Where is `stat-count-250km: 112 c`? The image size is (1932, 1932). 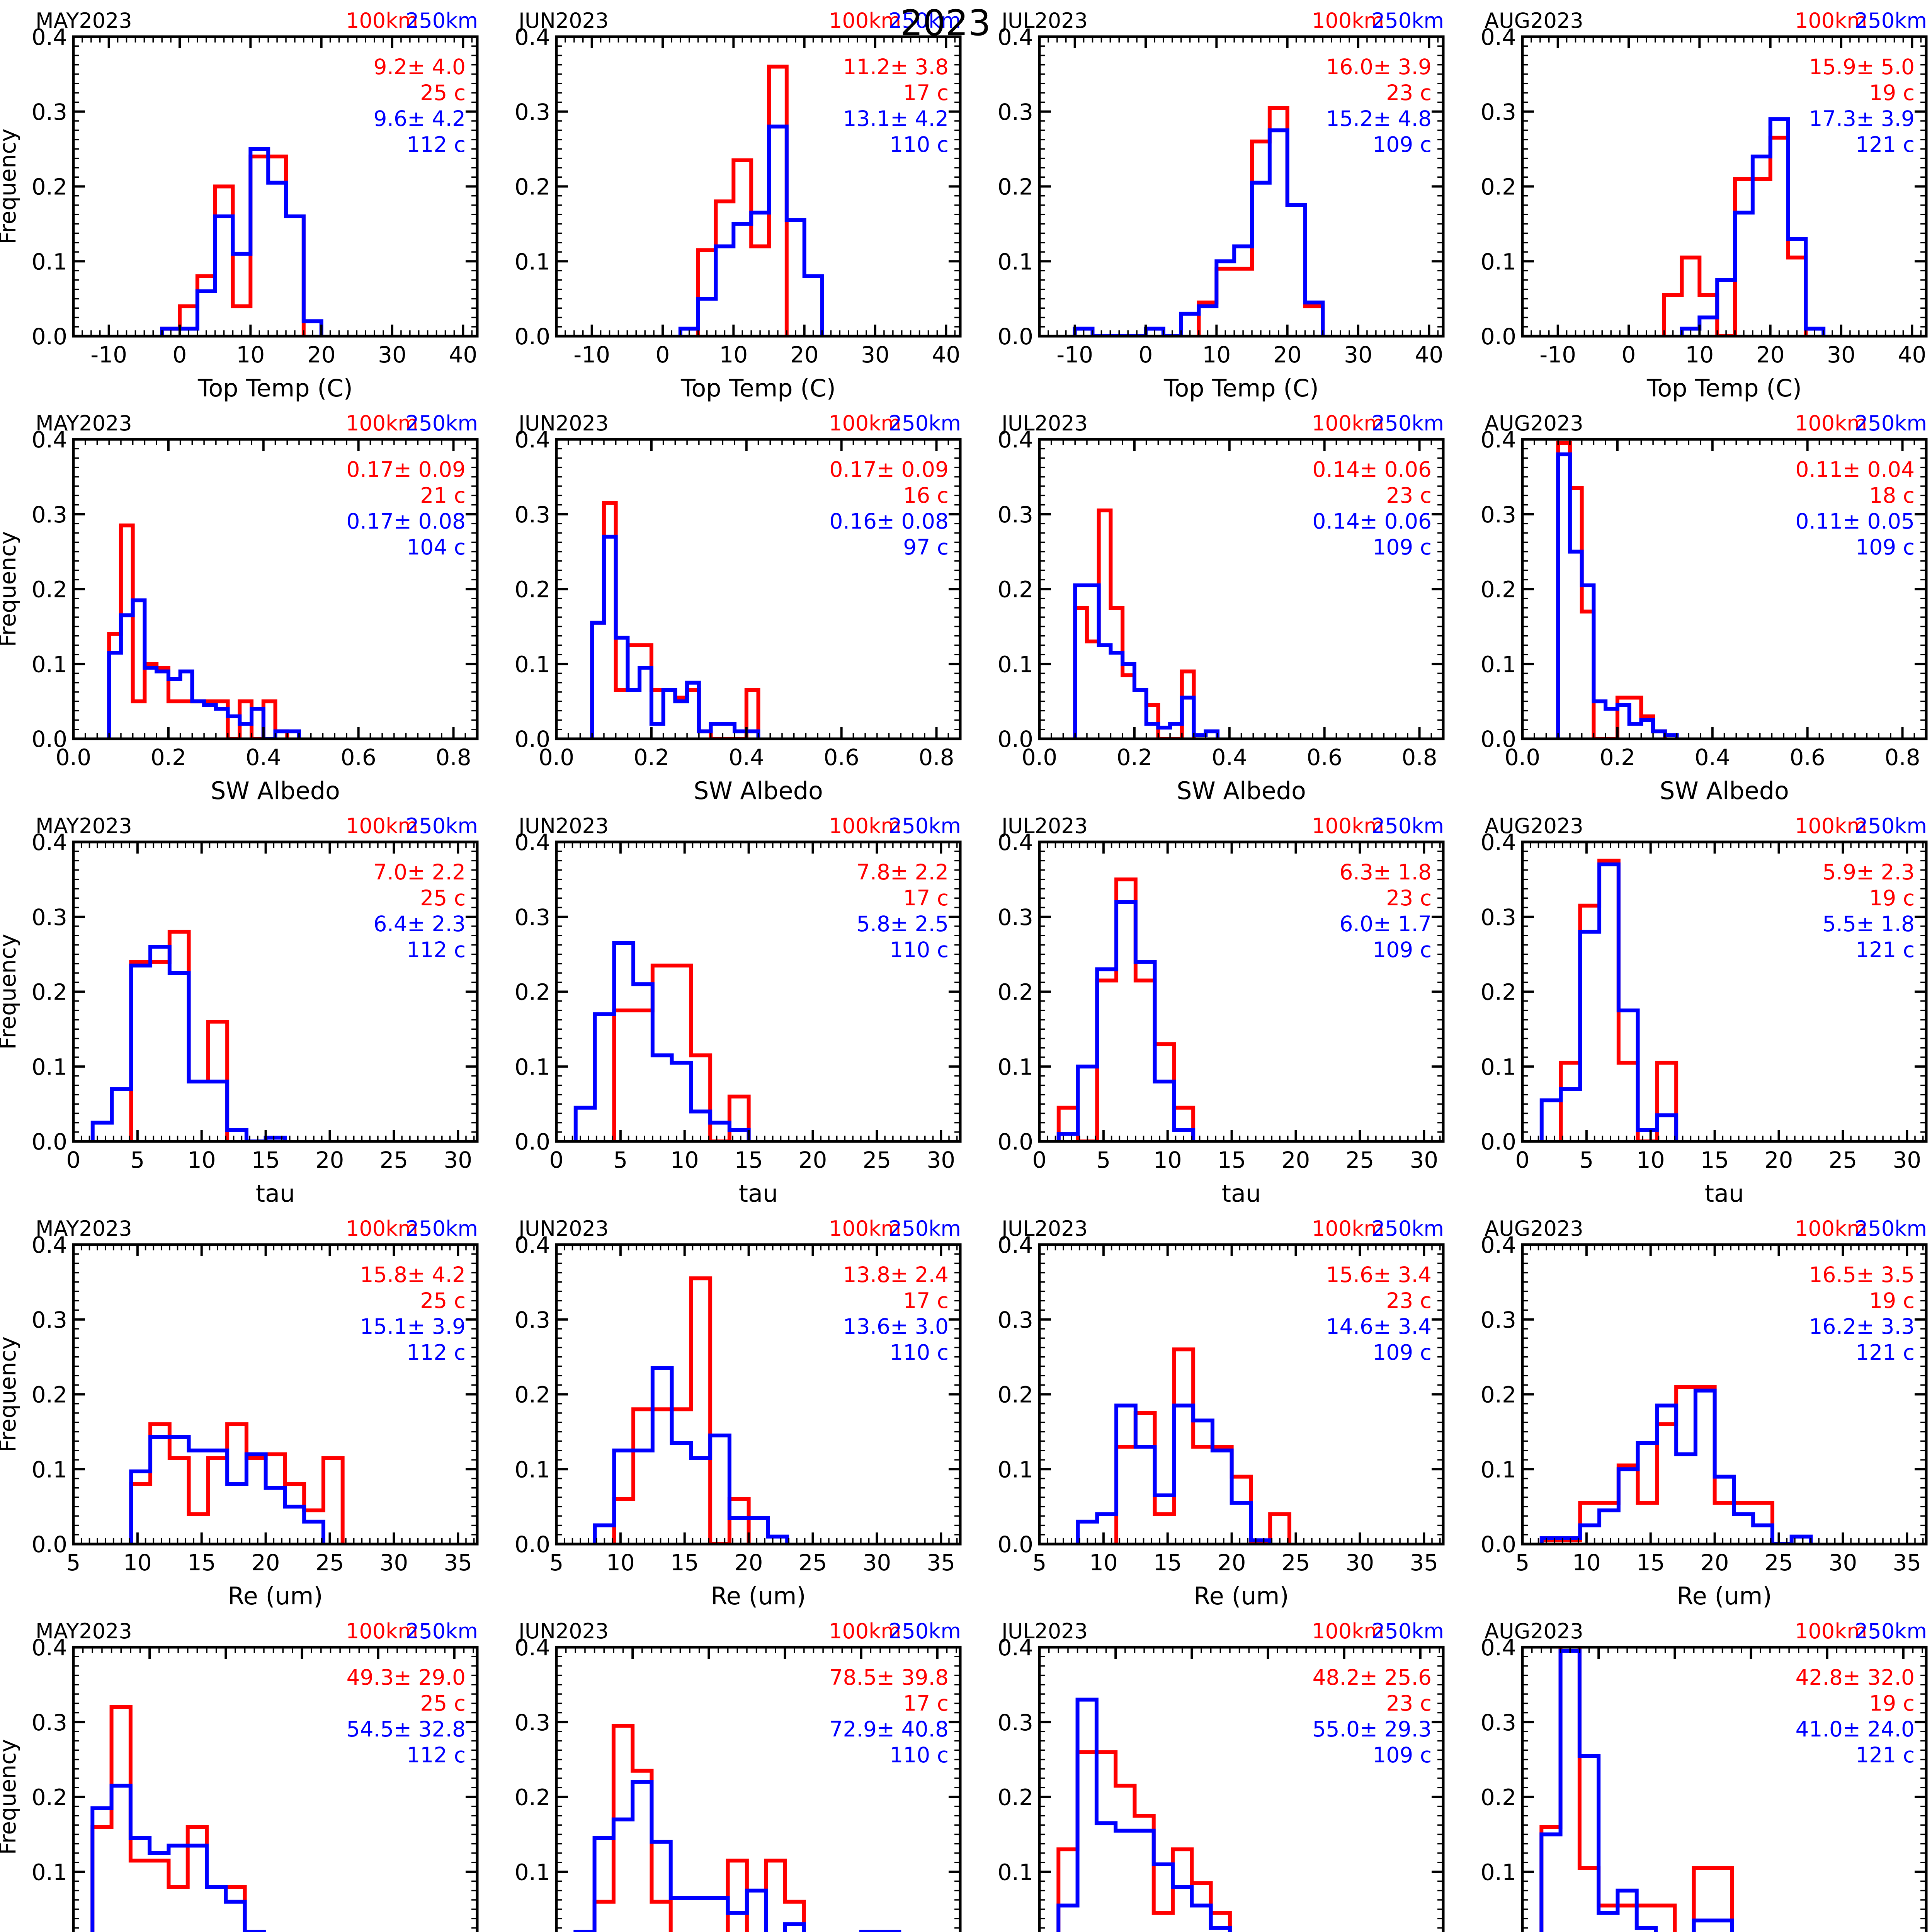
stat-count-250km: 112 c is located at coordinates (436, 144).